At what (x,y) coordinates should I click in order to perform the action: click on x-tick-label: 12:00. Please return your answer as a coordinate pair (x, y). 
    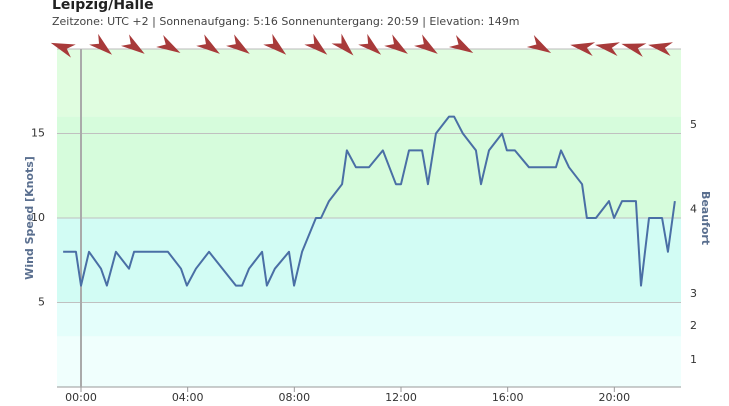
    Looking at the image, I should click on (401, 397).